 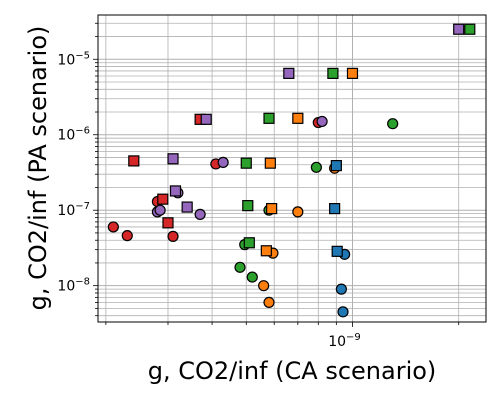 I want to click on y-tick-label: 10⁻⁷, so click(x=73, y=210).